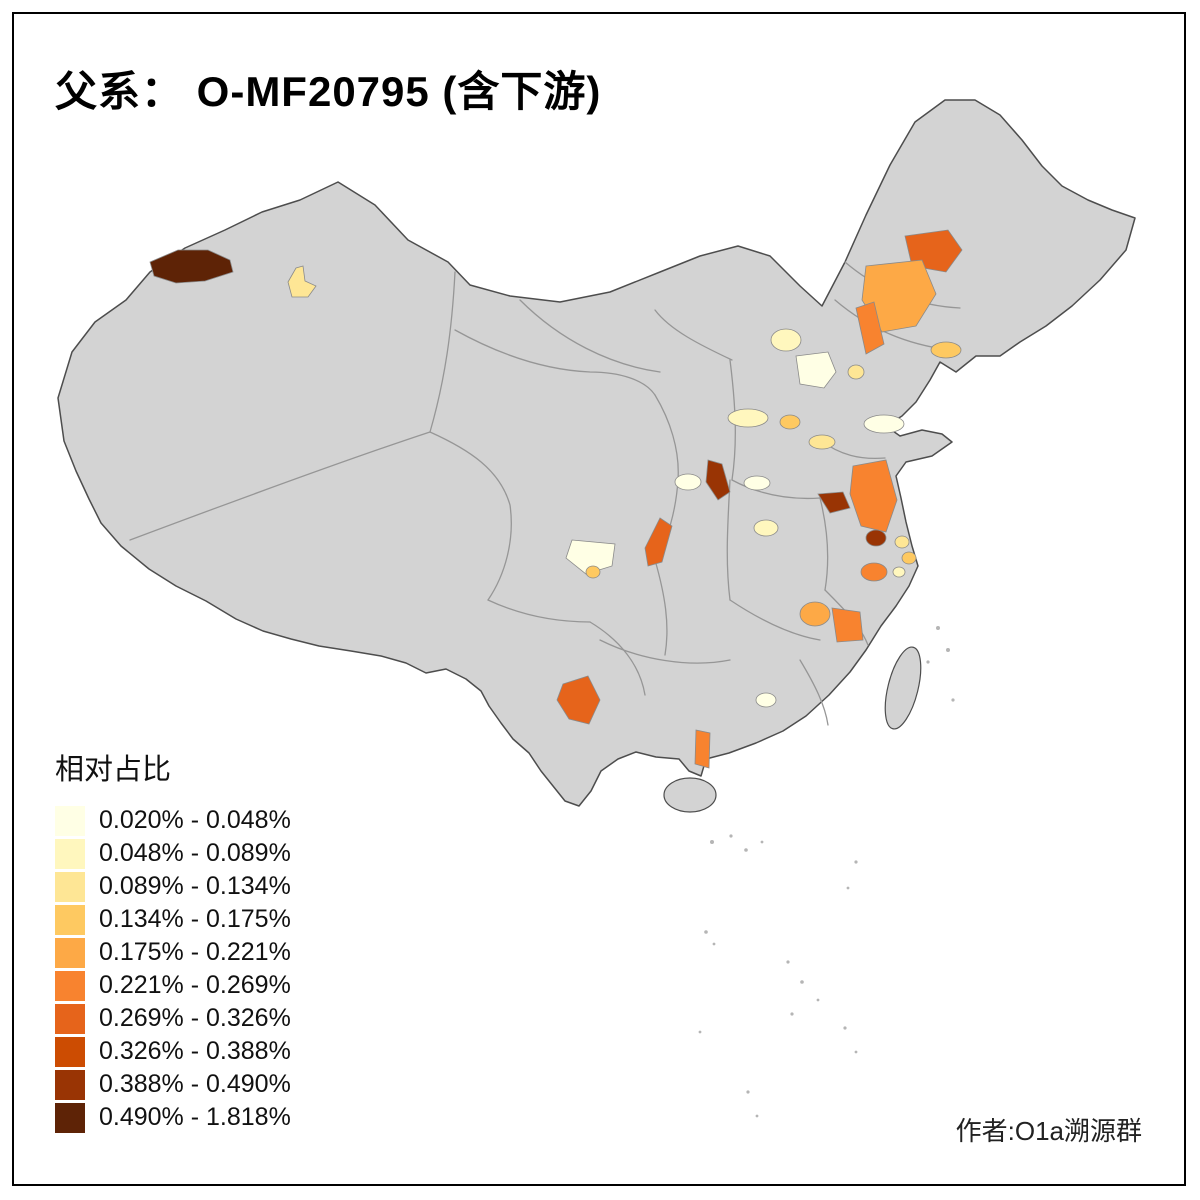 This screenshot has height=1200, width=1200. Describe the element at coordinates (903, 688) in the screenshot. I see `taiwan-island` at that location.